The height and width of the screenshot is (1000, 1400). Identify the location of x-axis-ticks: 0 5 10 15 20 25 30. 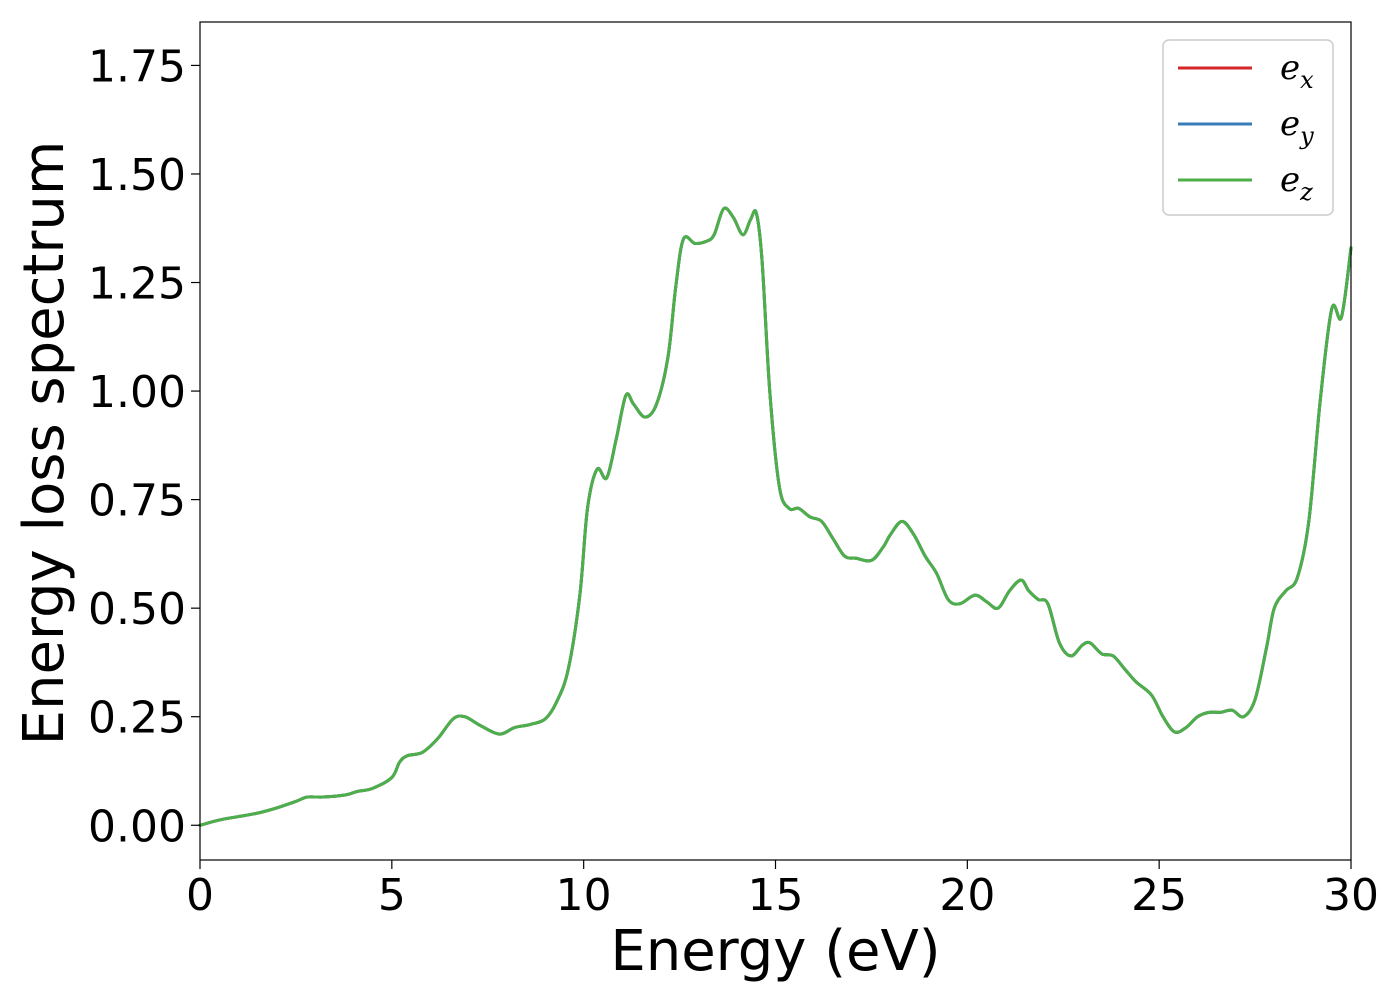
(782, 890).